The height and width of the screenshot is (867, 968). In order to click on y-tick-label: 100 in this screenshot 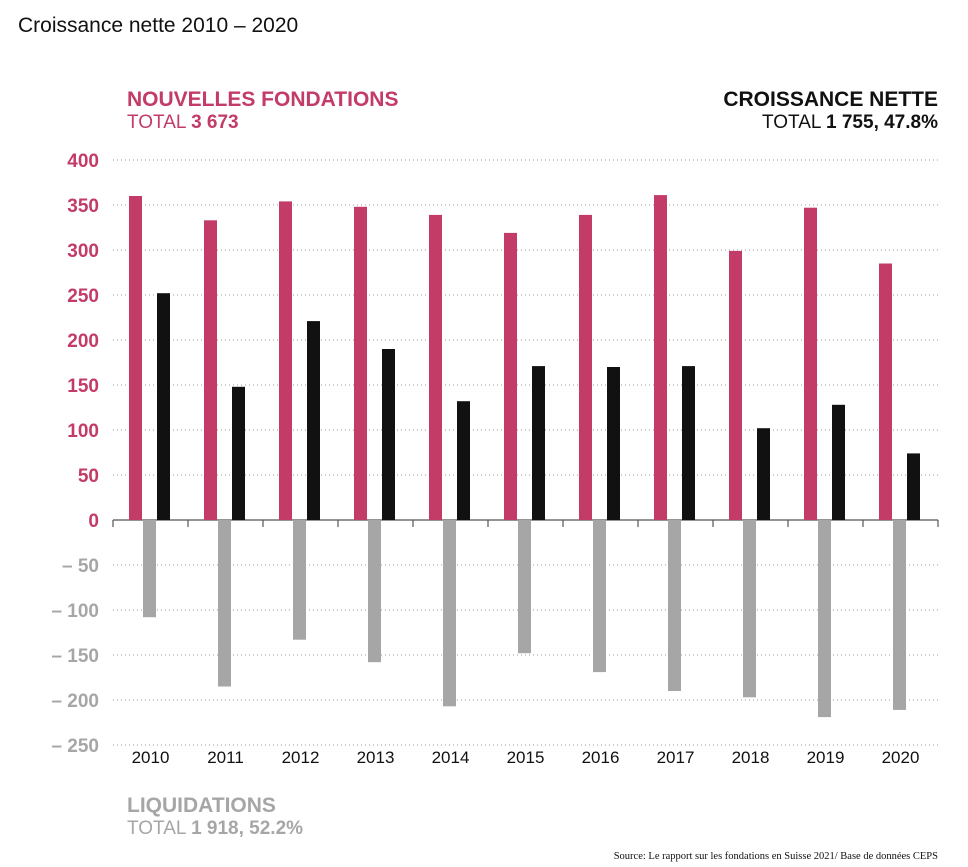, I will do `click(83, 431)`.